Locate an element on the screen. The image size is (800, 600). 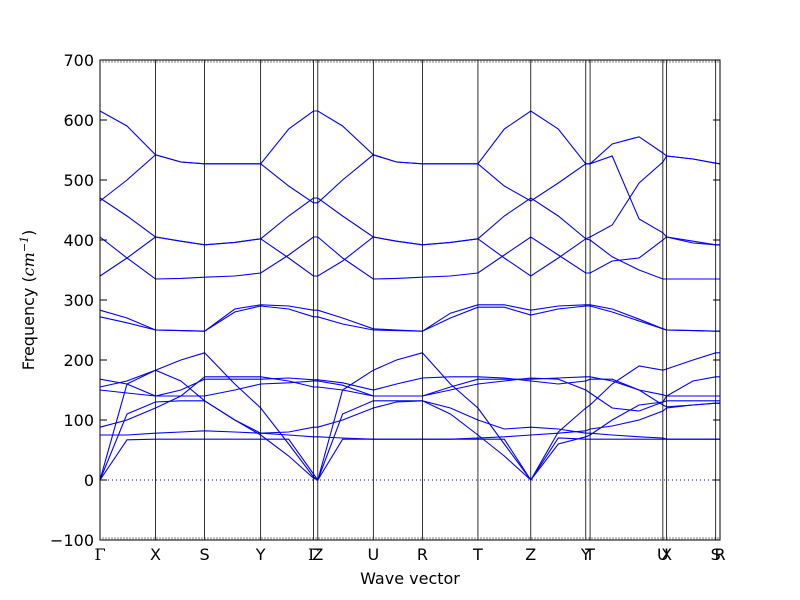
y-tick-label: −100 is located at coordinates (72, 540).